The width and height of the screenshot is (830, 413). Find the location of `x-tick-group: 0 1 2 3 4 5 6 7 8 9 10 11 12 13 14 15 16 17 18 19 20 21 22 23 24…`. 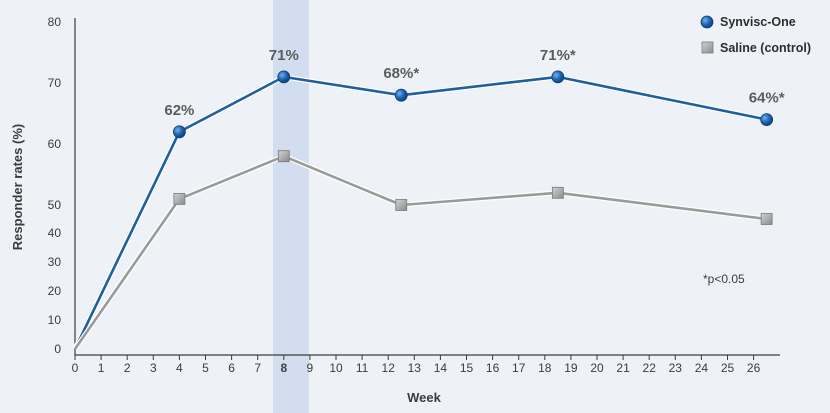

x-tick-group: 0 1 2 3 4 5 6 7 8 9 10 11 12 13 14 15 16 17 18 19 20 21 22 23 24… is located at coordinates (416, 365).